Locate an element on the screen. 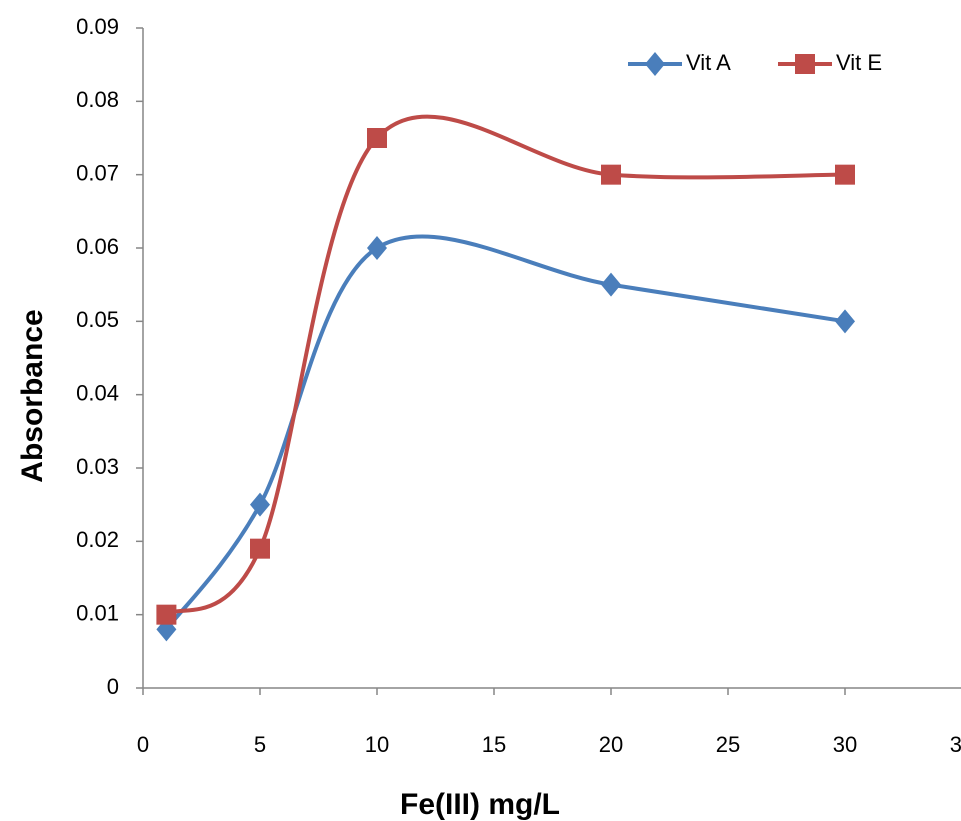 This screenshot has width=961, height=821. y-tick-label: 0.06 is located at coordinates (97, 246).